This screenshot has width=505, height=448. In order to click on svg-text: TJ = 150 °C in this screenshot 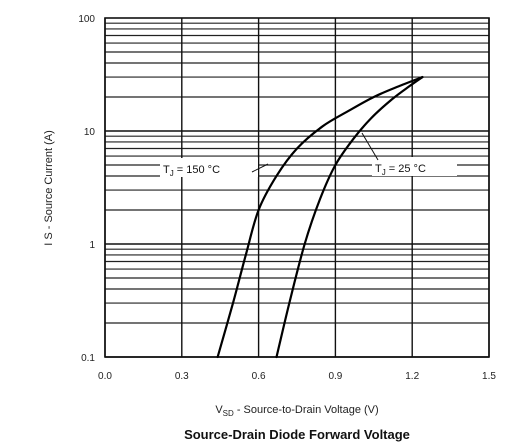, I will do `click(191, 171)`.